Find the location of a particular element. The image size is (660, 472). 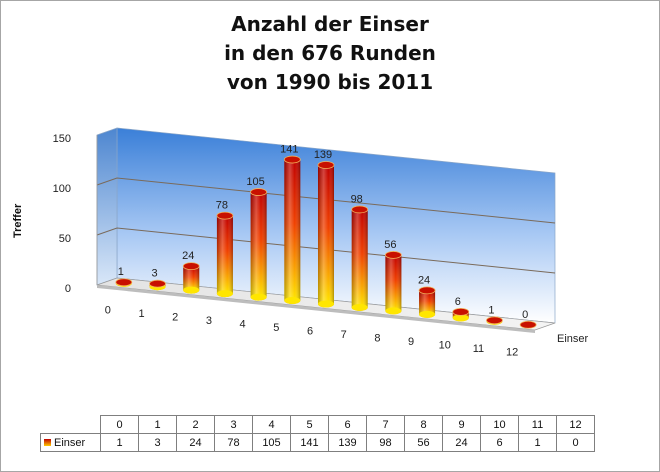

legend-entry: Einser is located at coordinates (70, 442).